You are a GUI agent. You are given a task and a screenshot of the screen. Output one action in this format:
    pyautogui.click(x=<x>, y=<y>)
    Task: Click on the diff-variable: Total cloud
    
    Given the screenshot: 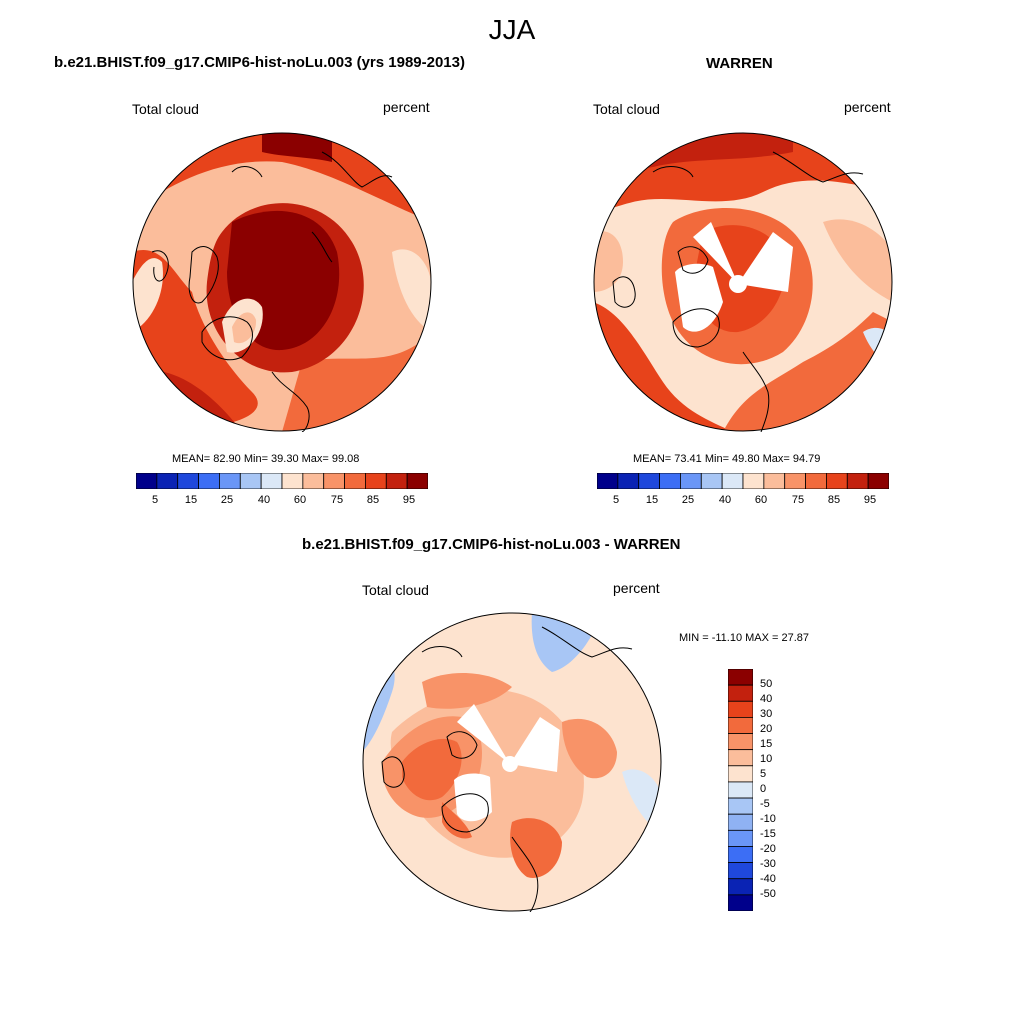 What is the action you would take?
    pyautogui.click(x=395, y=590)
    